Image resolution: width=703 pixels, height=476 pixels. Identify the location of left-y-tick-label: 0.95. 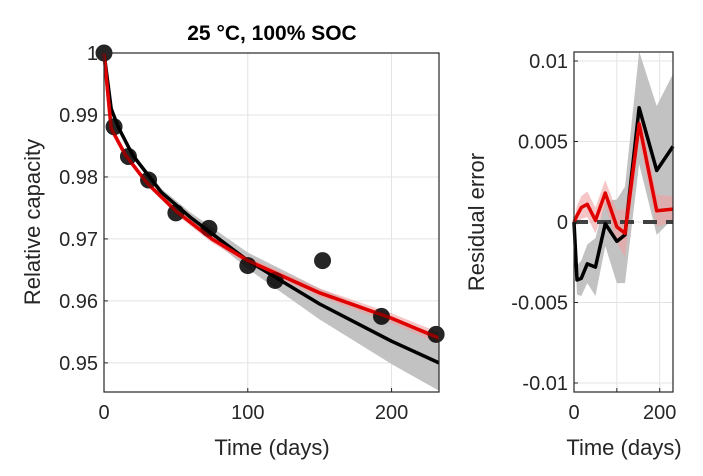
(78, 364).